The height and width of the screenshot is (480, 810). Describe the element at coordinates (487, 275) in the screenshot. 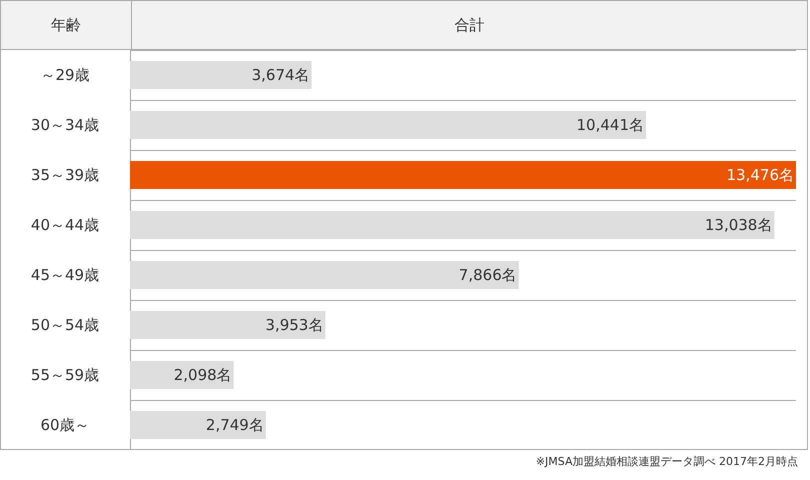

I see `data-label: 7,866名` at that location.